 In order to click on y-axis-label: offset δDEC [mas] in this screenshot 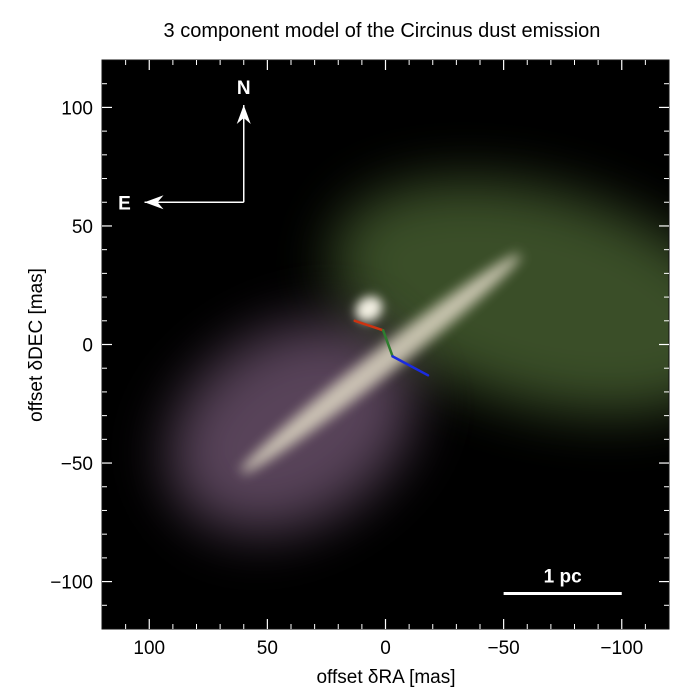, I will do `click(36, 345)`.